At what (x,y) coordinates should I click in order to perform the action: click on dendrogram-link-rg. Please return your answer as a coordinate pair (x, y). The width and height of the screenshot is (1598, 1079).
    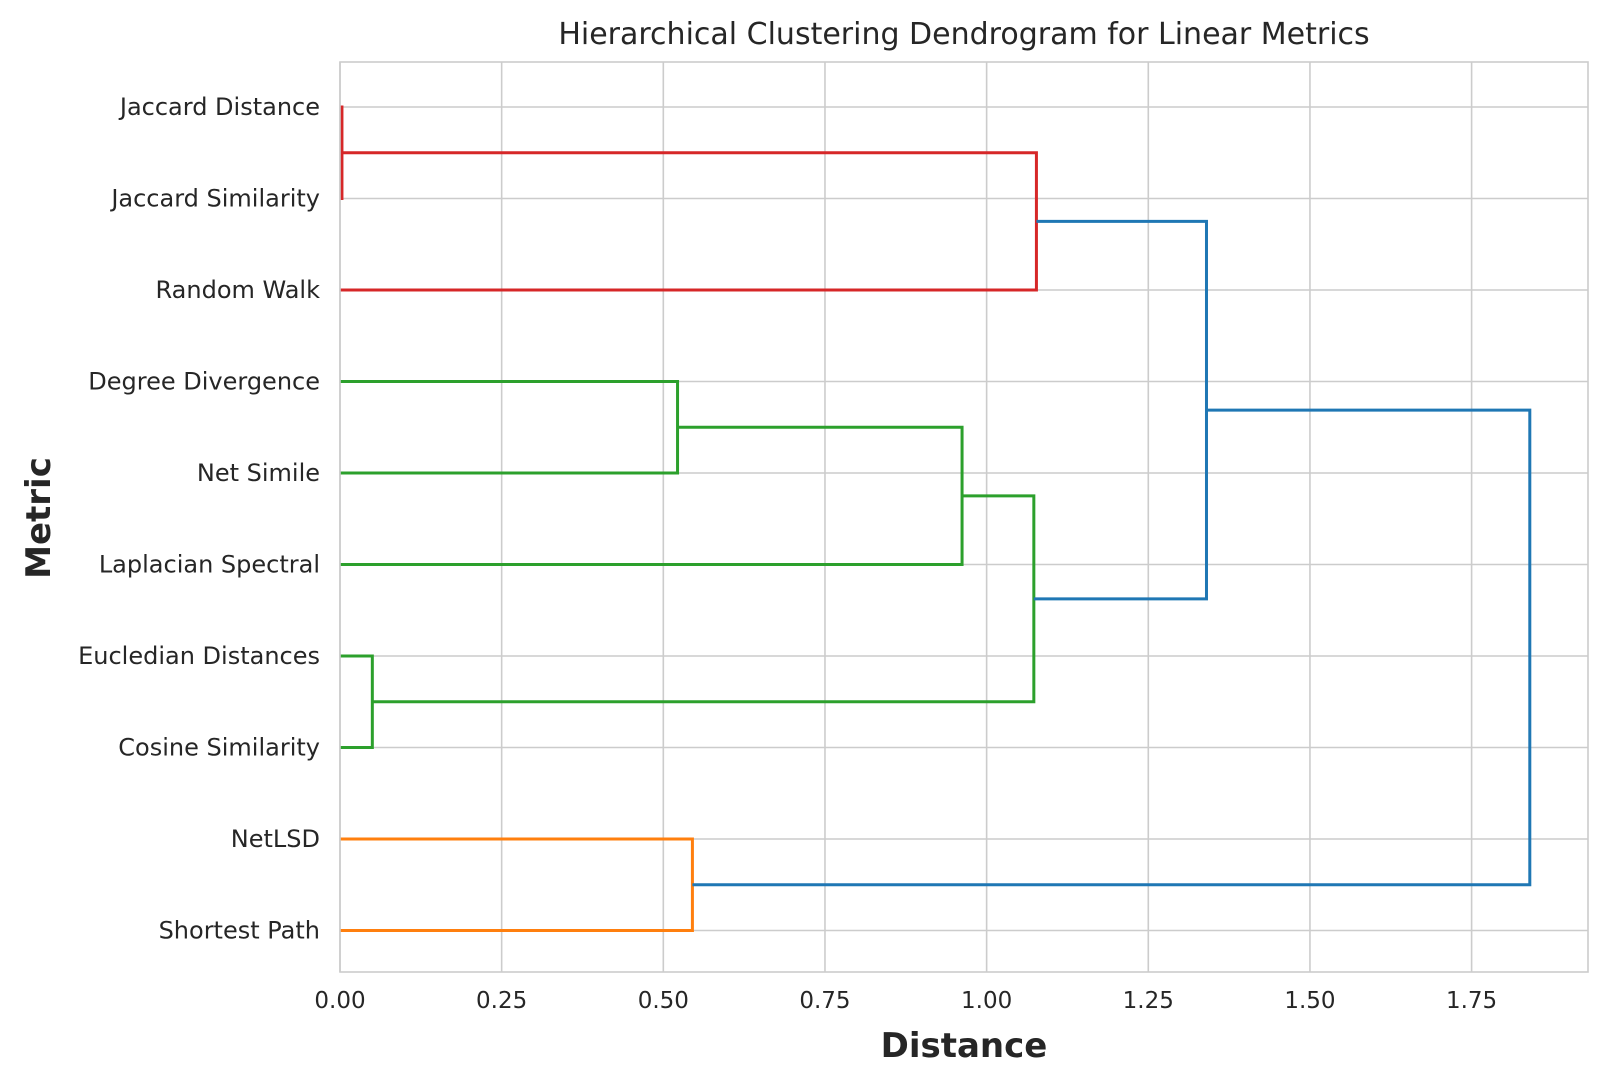
    Looking at the image, I should click on (1120, 410).